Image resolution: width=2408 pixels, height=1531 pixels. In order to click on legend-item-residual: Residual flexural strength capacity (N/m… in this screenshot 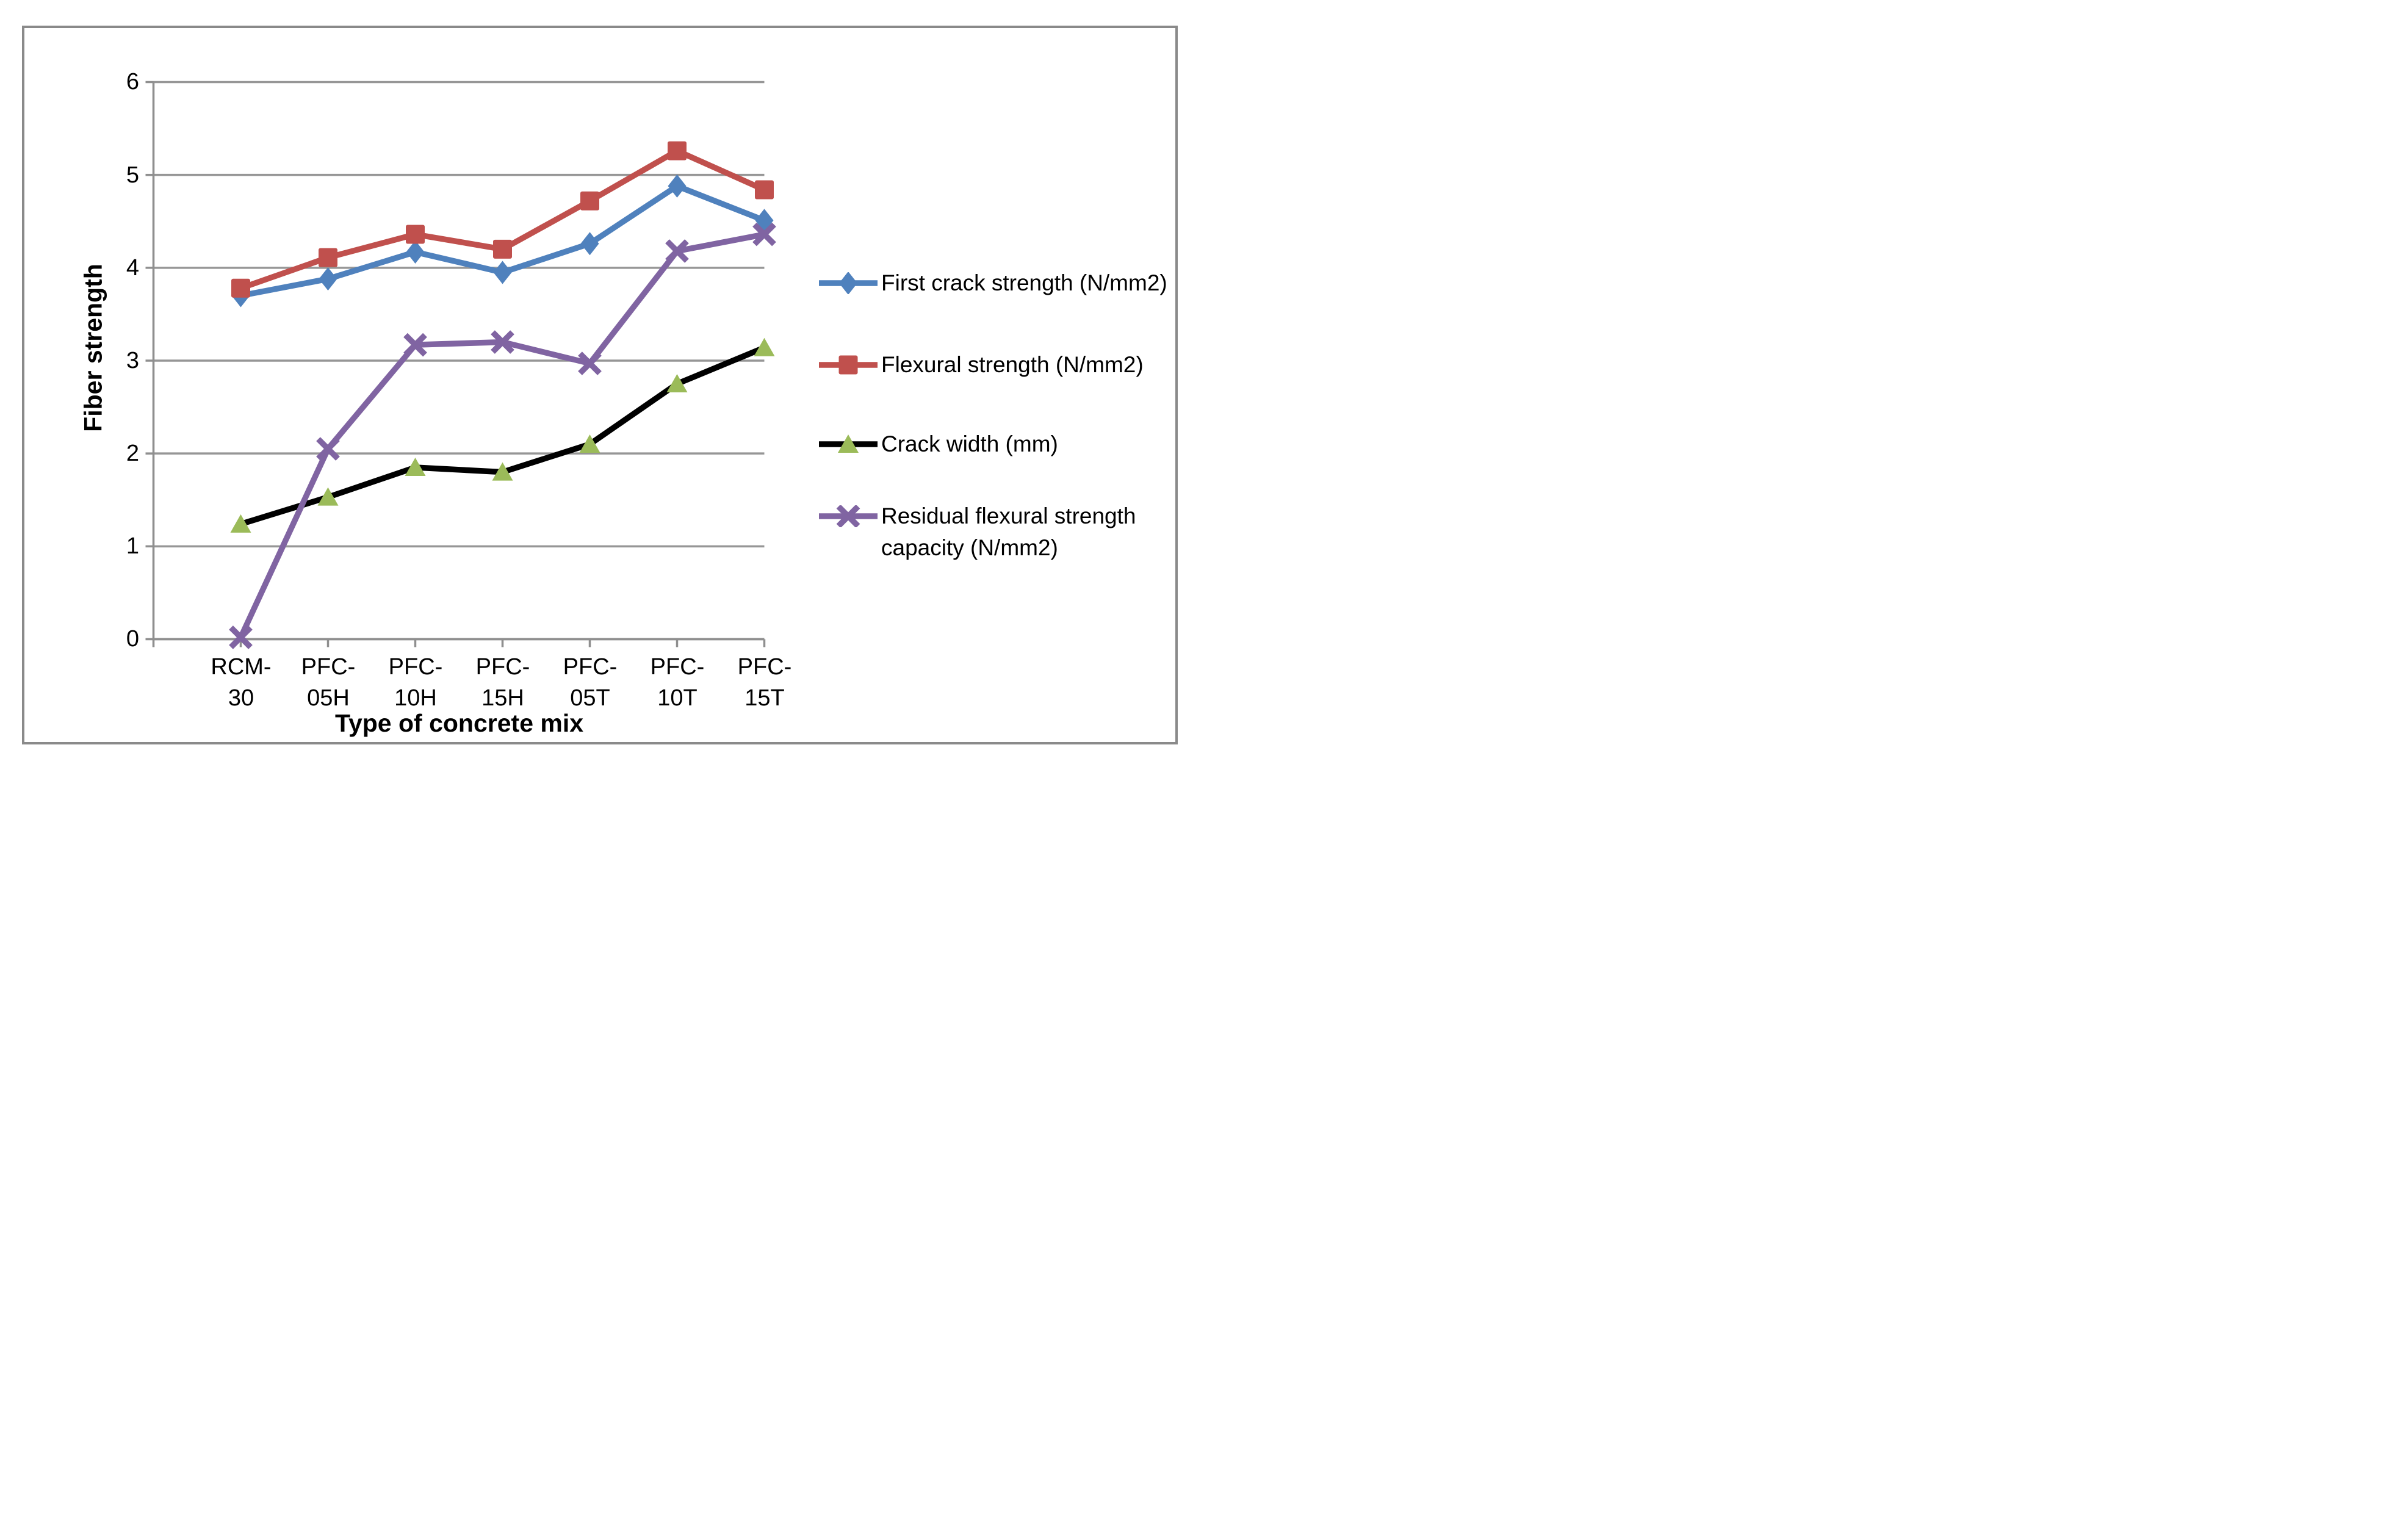, I will do `click(977, 532)`.